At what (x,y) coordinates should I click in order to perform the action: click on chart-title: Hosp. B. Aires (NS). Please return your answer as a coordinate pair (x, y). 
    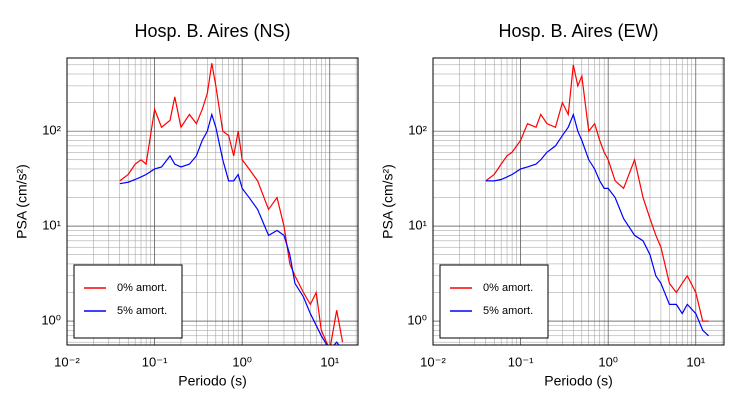
    Looking at the image, I should click on (212, 31).